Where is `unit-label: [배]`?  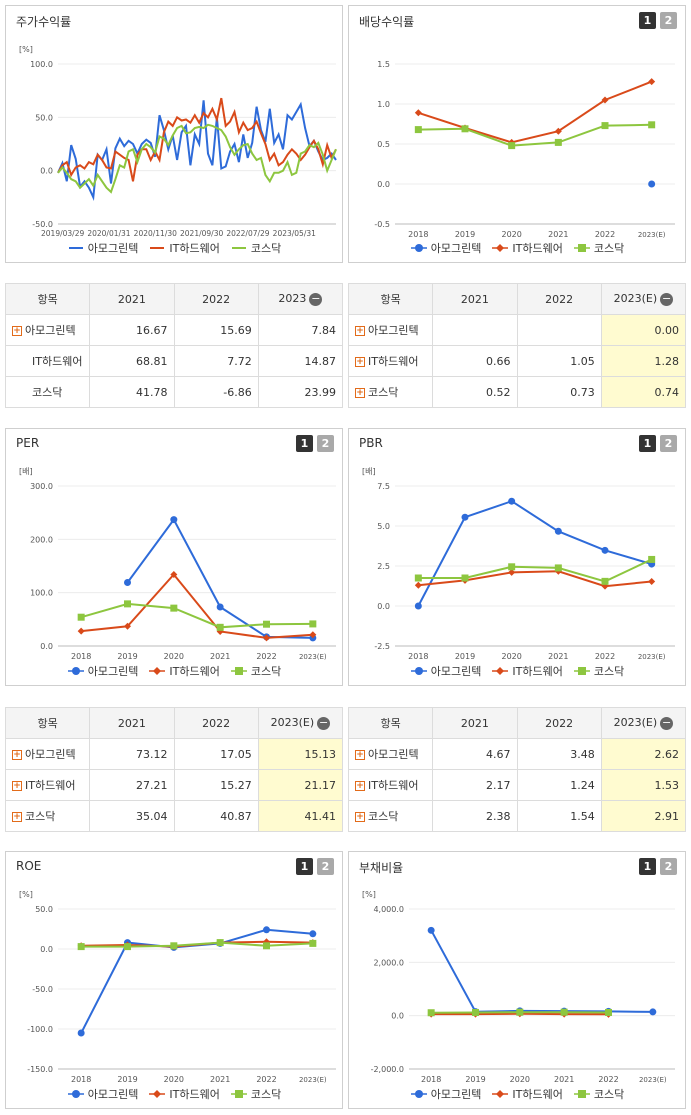
unit-label: [배] is located at coordinates (26, 471).